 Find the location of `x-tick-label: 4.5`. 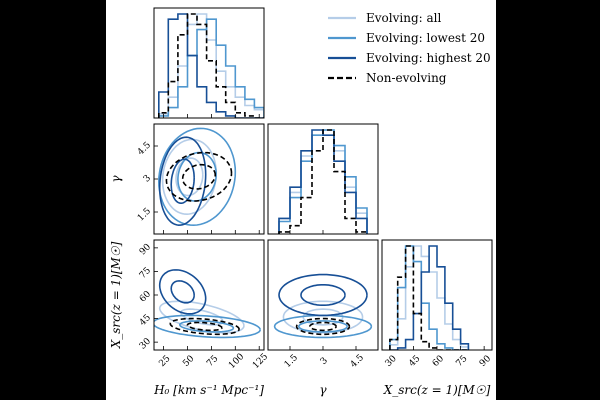

x-tick-label: 4.5 is located at coordinates (357, 361).